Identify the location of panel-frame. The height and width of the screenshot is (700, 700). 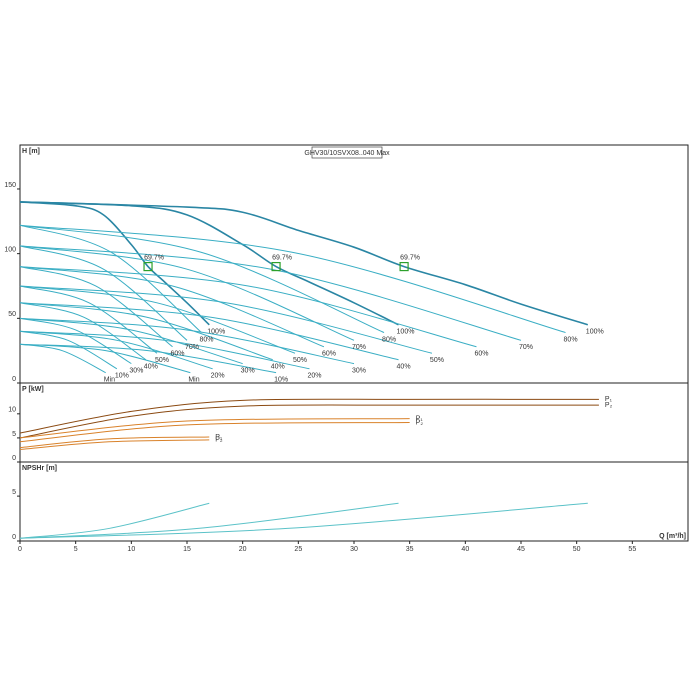
(354, 501).